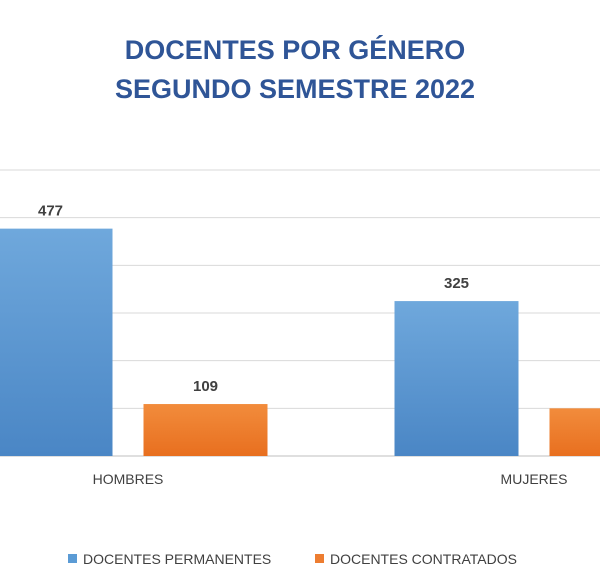  What do you see at coordinates (205, 430) in the screenshot?
I see `bar-hombres-contratados` at bounding box center [205, 430].